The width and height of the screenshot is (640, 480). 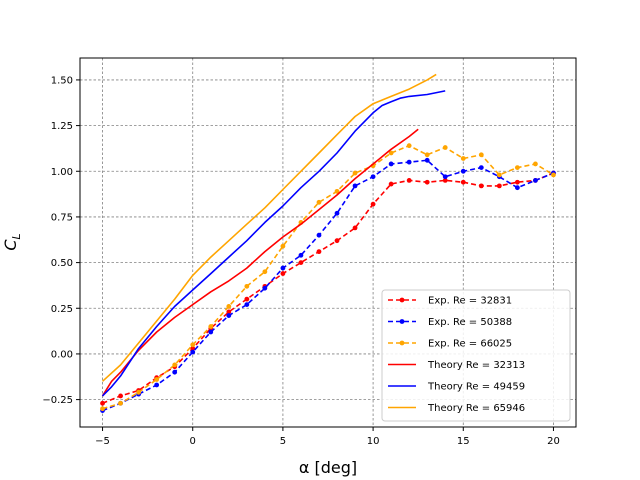 What do you see at coordinates (62, 80) in the screenshot?
I see `y-tick-label: 1.50` at bounding box center [62, 80].